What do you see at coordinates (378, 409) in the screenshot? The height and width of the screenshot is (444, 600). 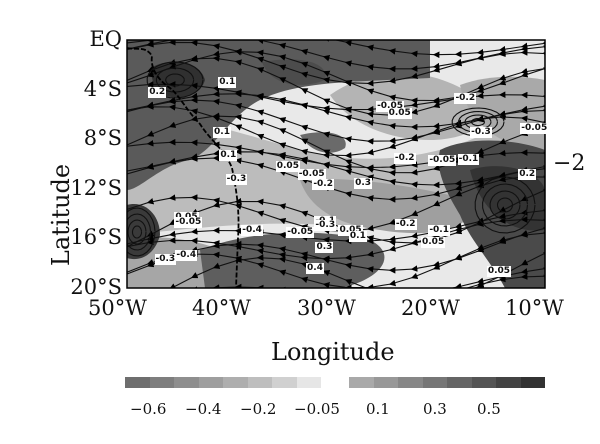 I see `colorbar-label: 0.1` at bounding box center [378, 409].